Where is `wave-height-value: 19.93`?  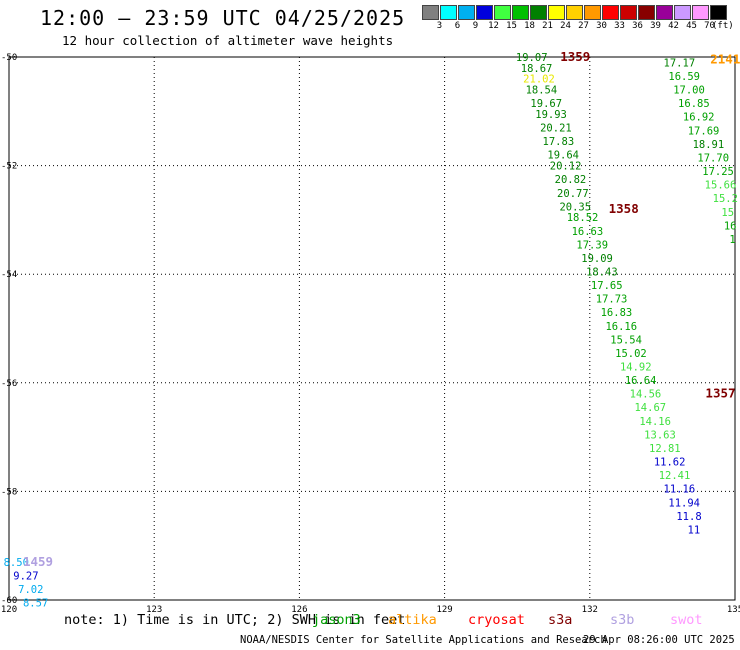
wave-height-value: 19.93 is located at coordinates (551, 115).